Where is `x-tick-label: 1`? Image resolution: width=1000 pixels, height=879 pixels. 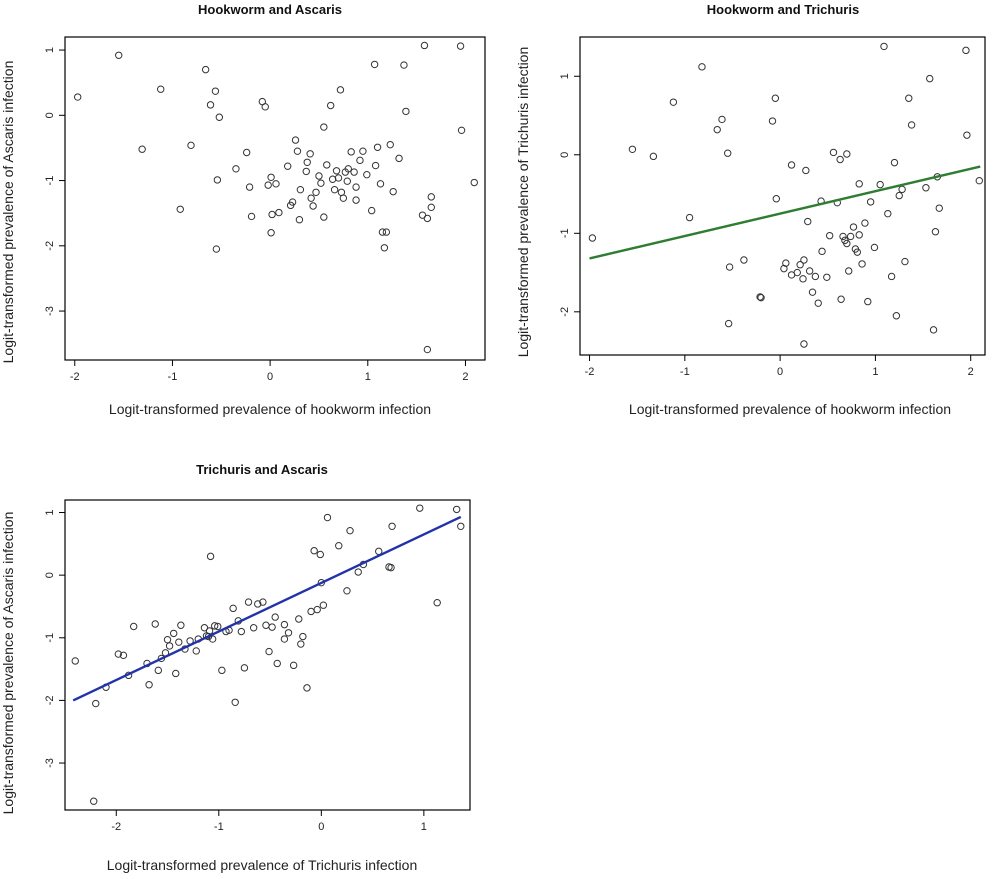
x-tick-label: 1 is located at coordinates (875, 372).